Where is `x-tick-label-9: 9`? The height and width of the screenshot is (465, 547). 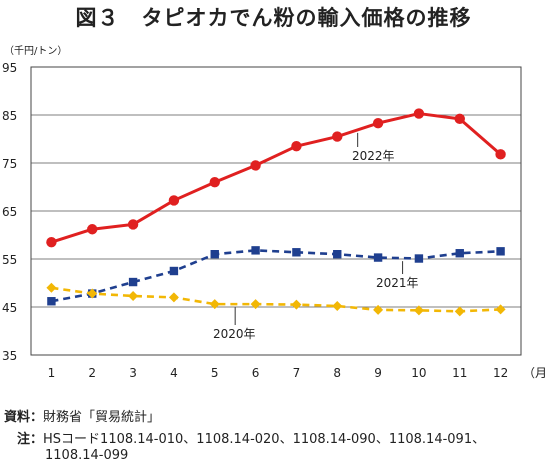
x-tick-label-9: 9 is located at coordinates (378, 373).